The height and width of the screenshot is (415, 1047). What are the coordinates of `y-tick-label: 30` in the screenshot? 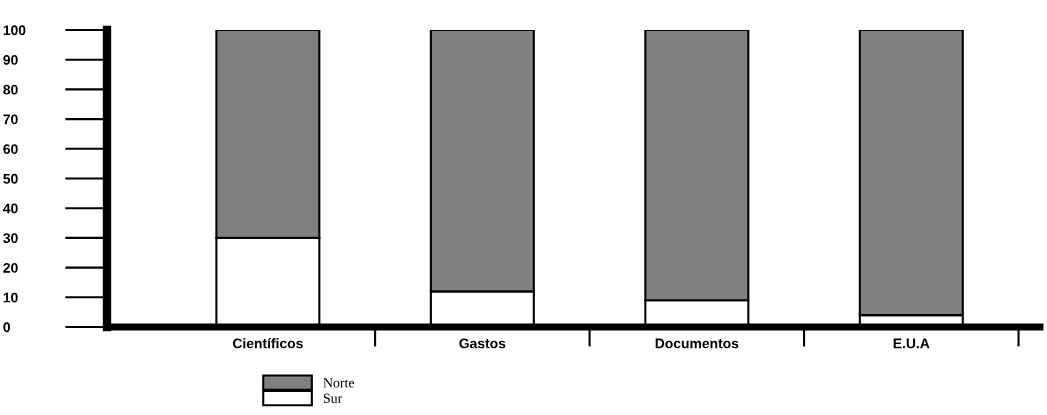 It's located at (10, 238).